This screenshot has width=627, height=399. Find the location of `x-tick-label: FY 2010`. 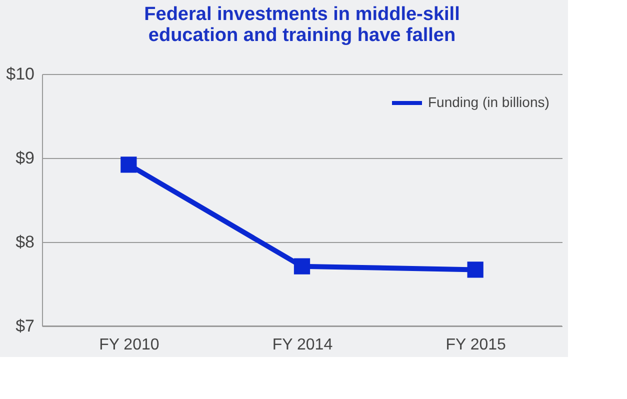

x-tick-label: FY 2010 is located at coordinates (129, 345).